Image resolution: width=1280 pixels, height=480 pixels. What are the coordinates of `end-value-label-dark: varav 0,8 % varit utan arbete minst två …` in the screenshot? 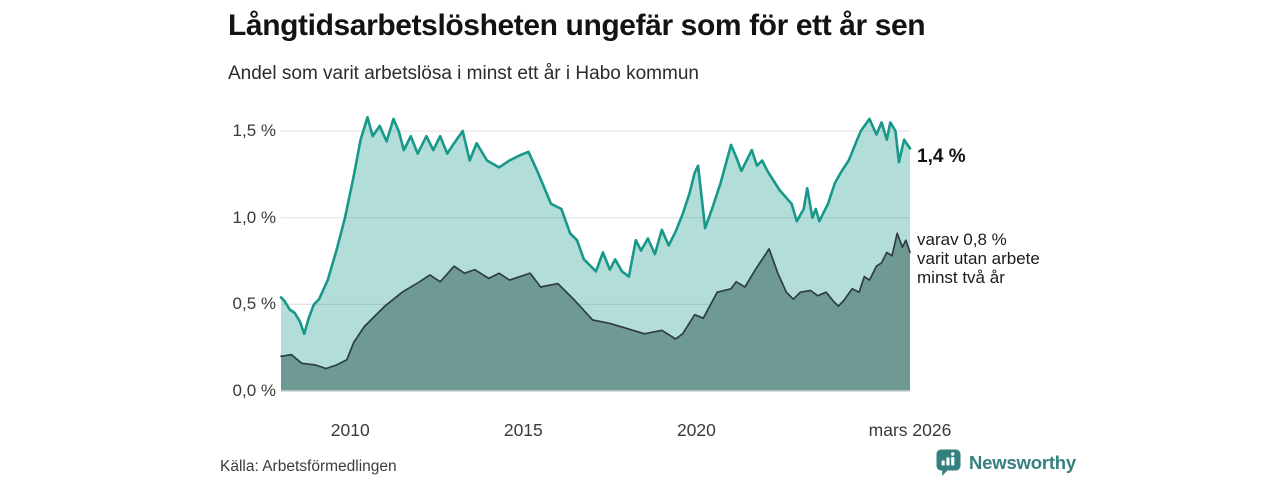 It's located at (978, 258).